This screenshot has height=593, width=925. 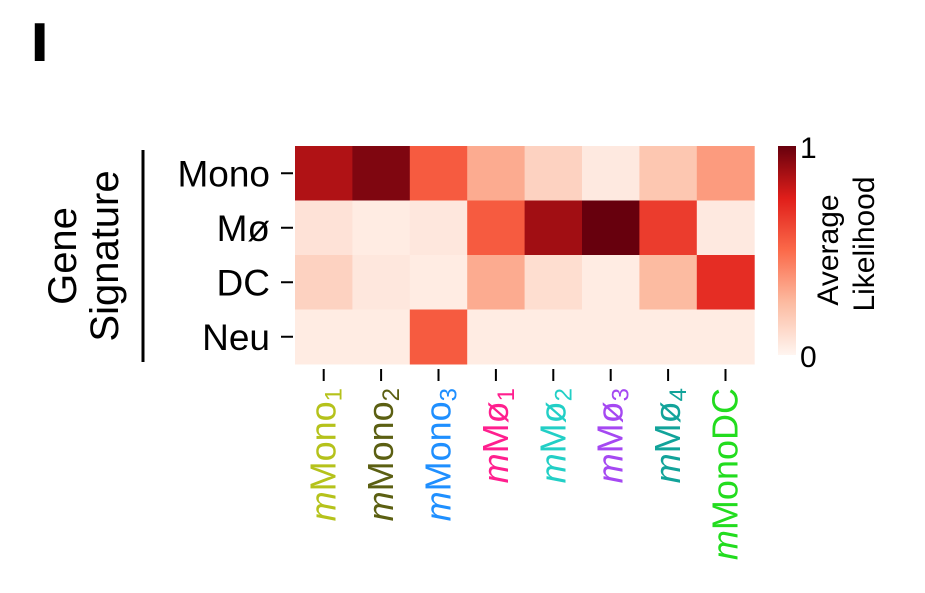 I want to click on row-label: Mø, so click(x=243, y=228).